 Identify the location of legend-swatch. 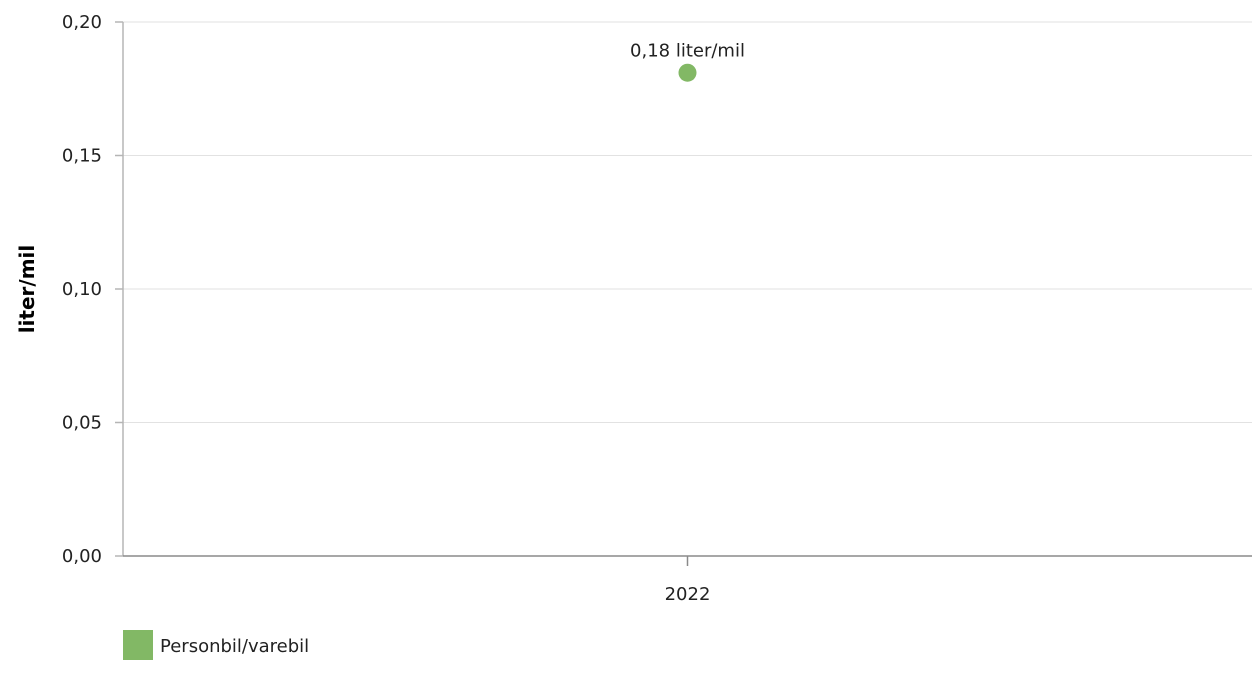
(138, 645).